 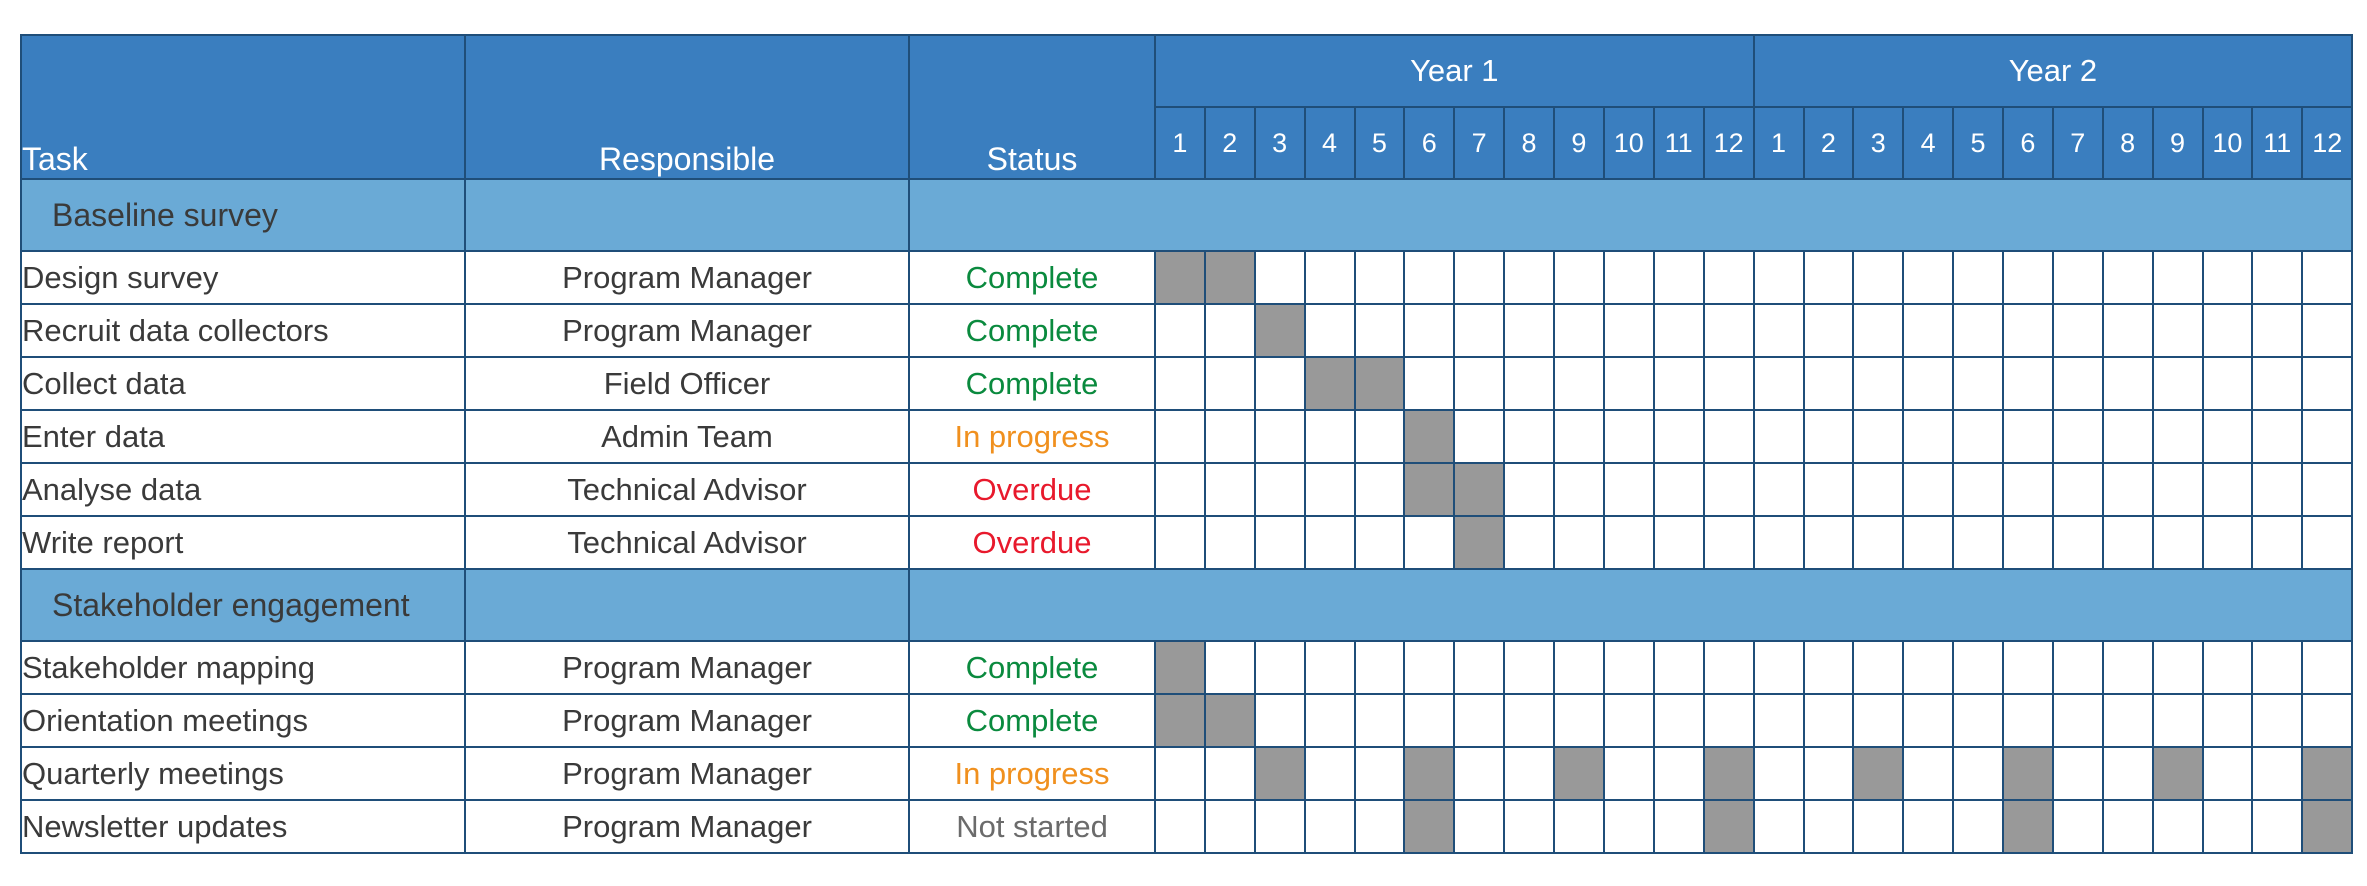 I want to click on task-status: Overdue, so click(x=1032, y=542).